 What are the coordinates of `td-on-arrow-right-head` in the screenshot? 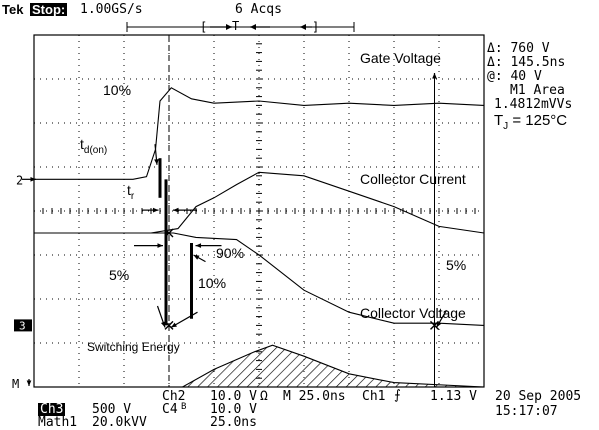 It's located at (176, 210).